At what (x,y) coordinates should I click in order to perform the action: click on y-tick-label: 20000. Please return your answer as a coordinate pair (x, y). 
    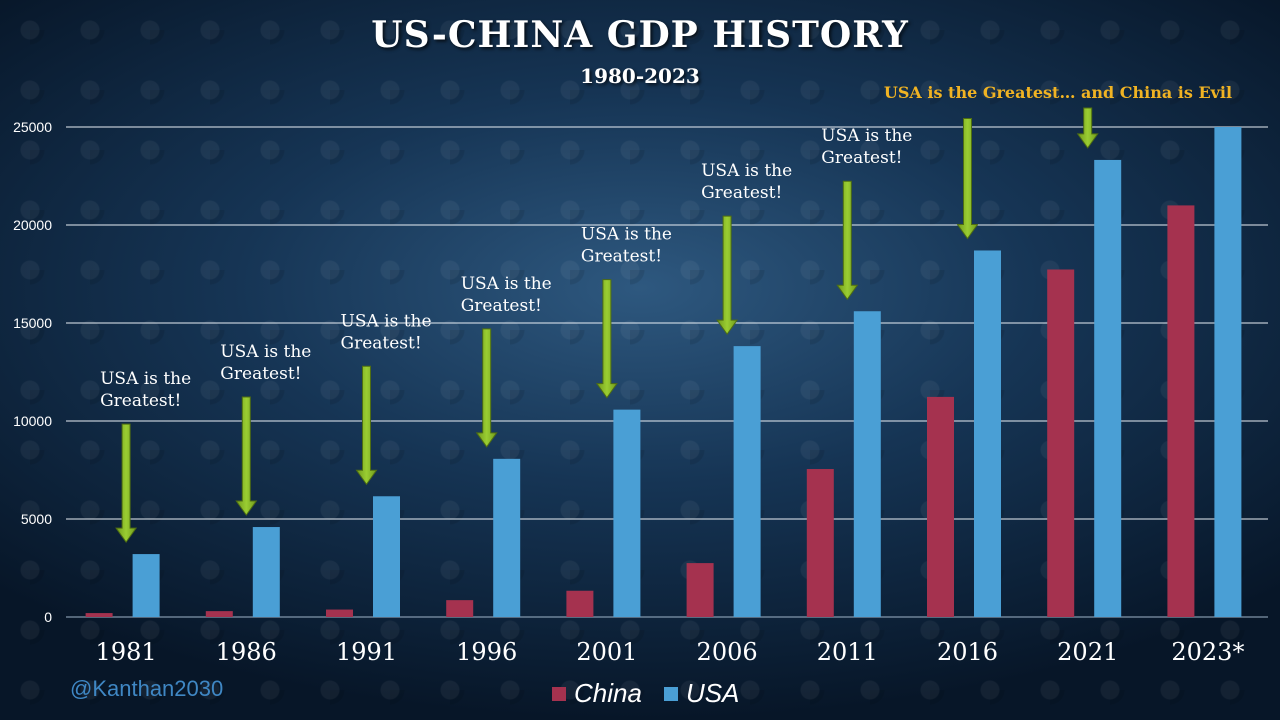
    Looking at the image, I should click on (32, 225).